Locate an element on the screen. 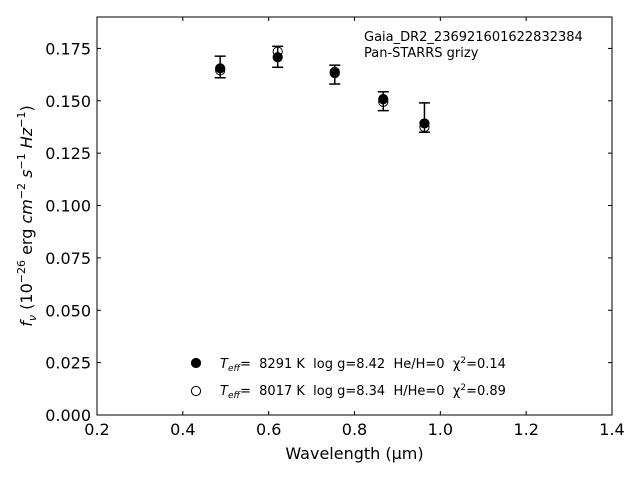 The height and width of the screenshot is (480, 640). y-tick-label: 0.150 is located at coordinates (68, 101).